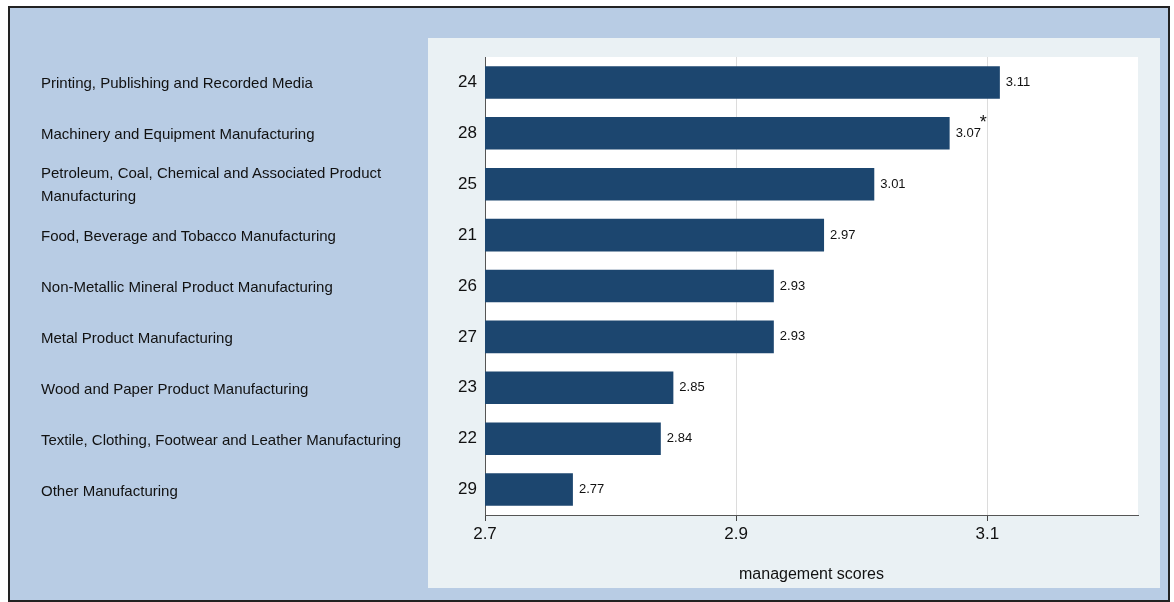 The width and height of the screenshot is (1174, 602). Describe the element at coordinates (137, 337) in the screenshot. I see `text: Metal Product Manufacturing` at that location.